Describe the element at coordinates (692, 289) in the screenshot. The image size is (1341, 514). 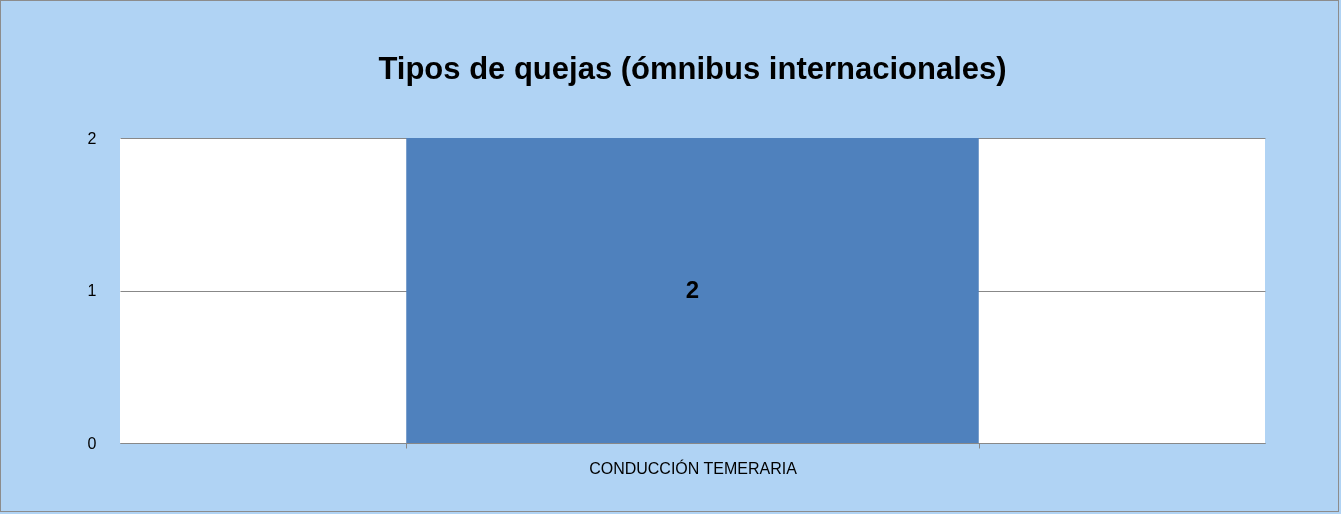
I see `data-label: 2` at that location.